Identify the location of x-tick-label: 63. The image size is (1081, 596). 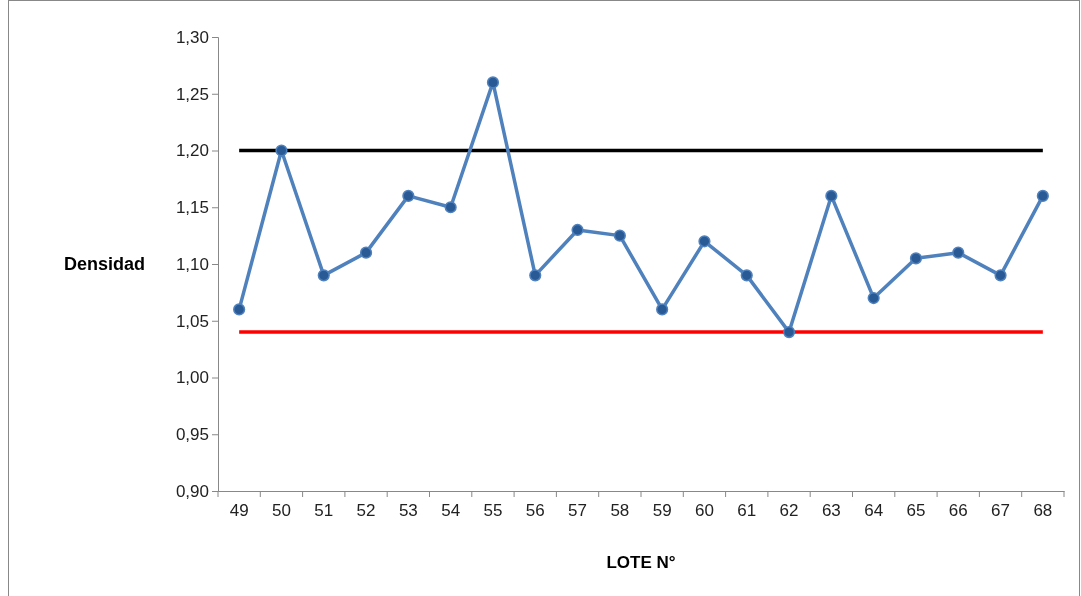
(831, 511).